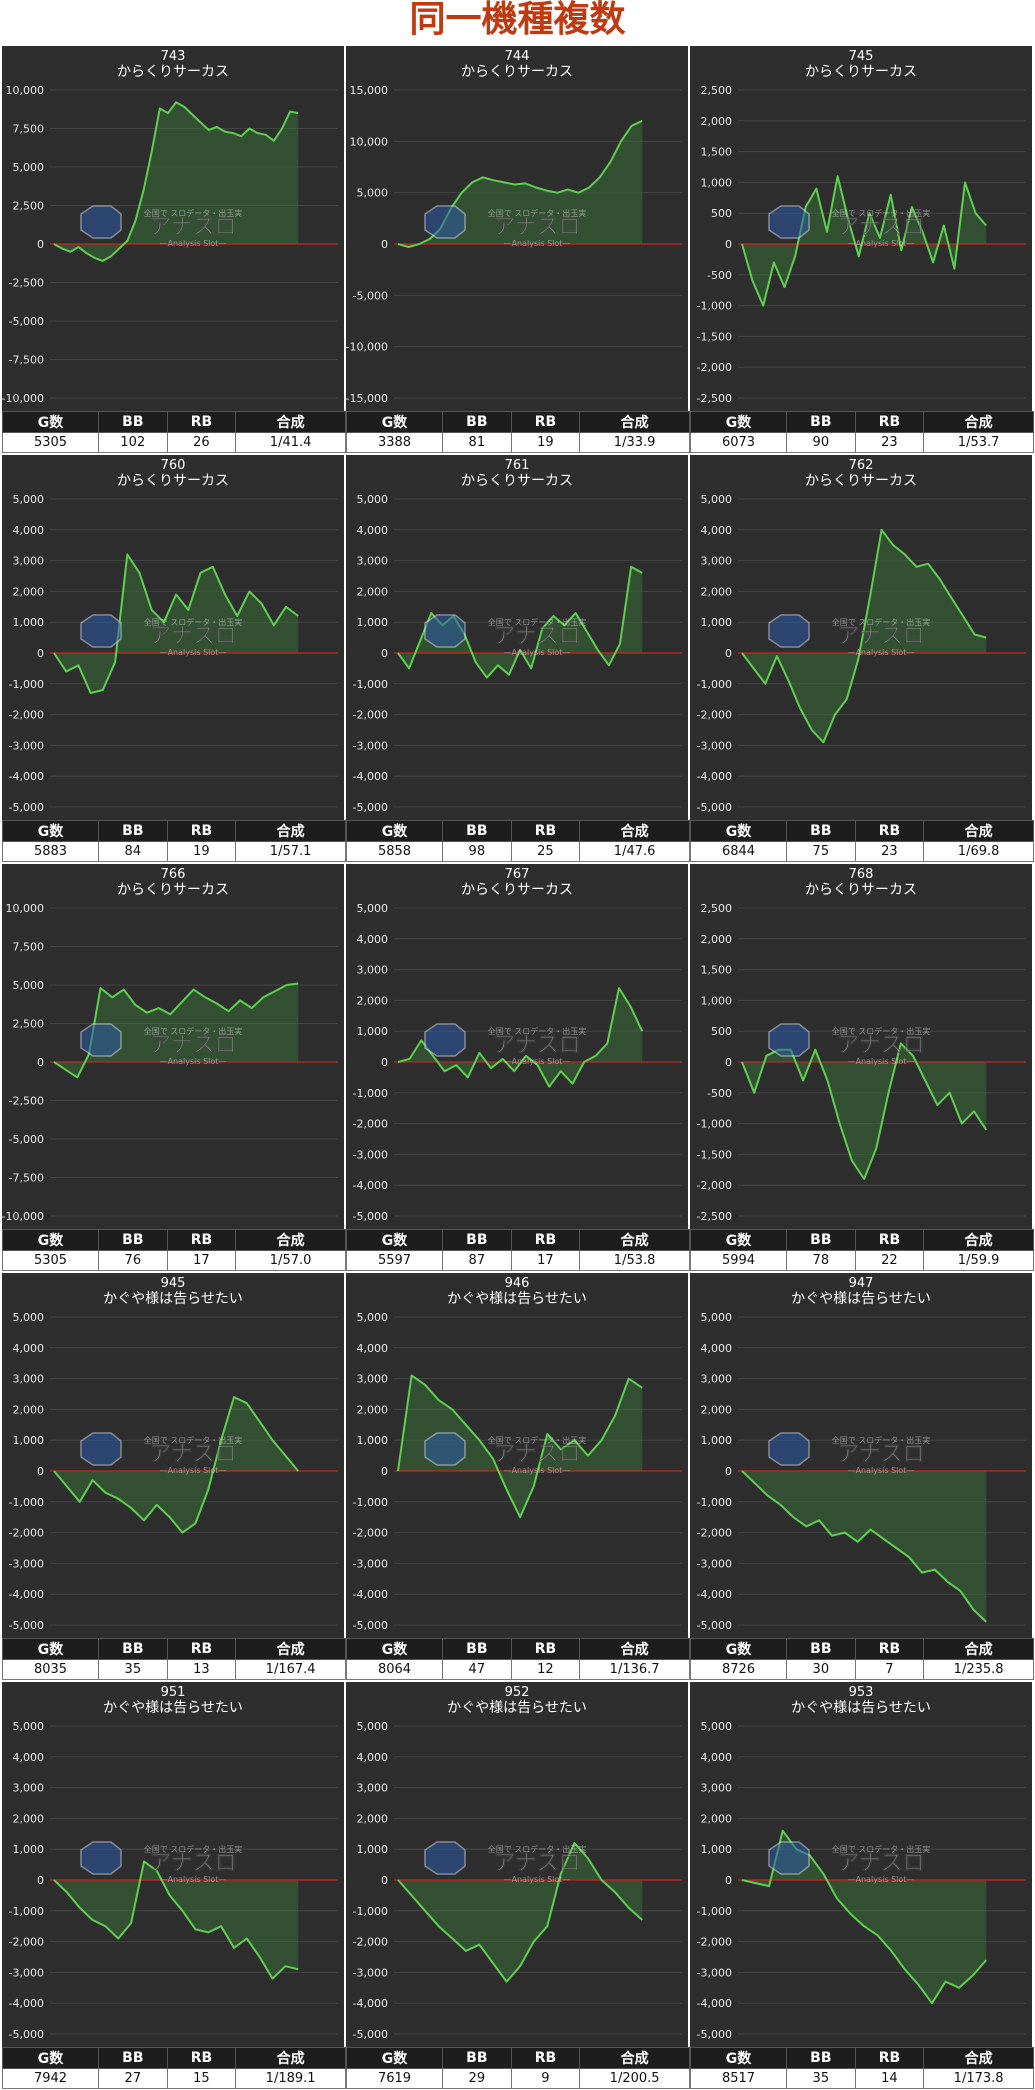  I want to click on y-tick-label: -5,000, so click(714, 1625).